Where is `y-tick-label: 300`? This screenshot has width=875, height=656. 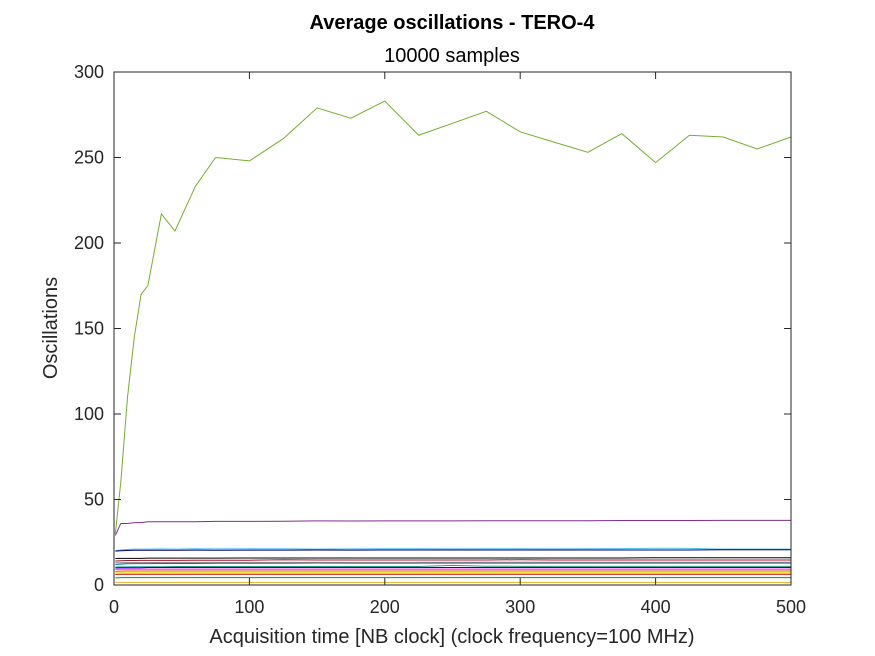
y-tick-label: 300 is located at coordinates (89, 72).